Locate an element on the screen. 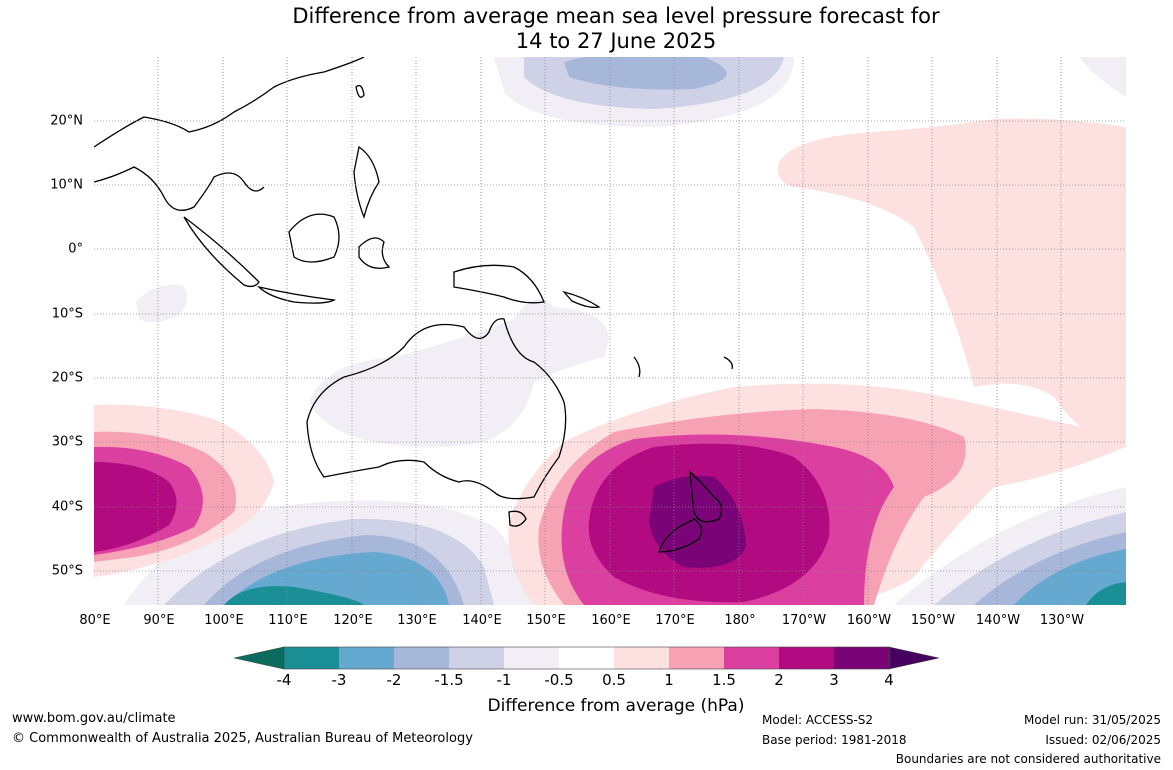 This screenshot has height=770, width=1173. colorbar-tick: -2 is located at coordinates (394, 680).